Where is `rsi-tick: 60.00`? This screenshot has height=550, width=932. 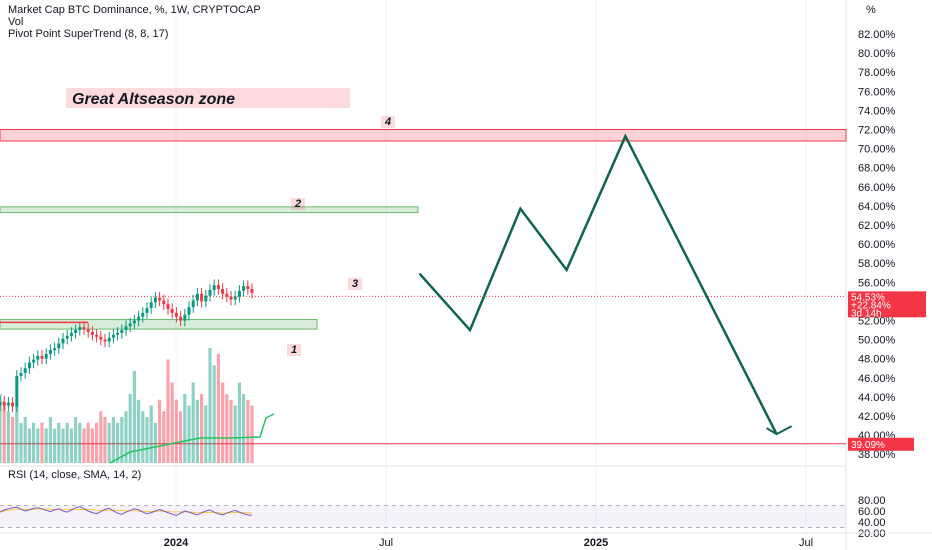
rsi-tick: 60.00 is located at coordinates (872, 512).